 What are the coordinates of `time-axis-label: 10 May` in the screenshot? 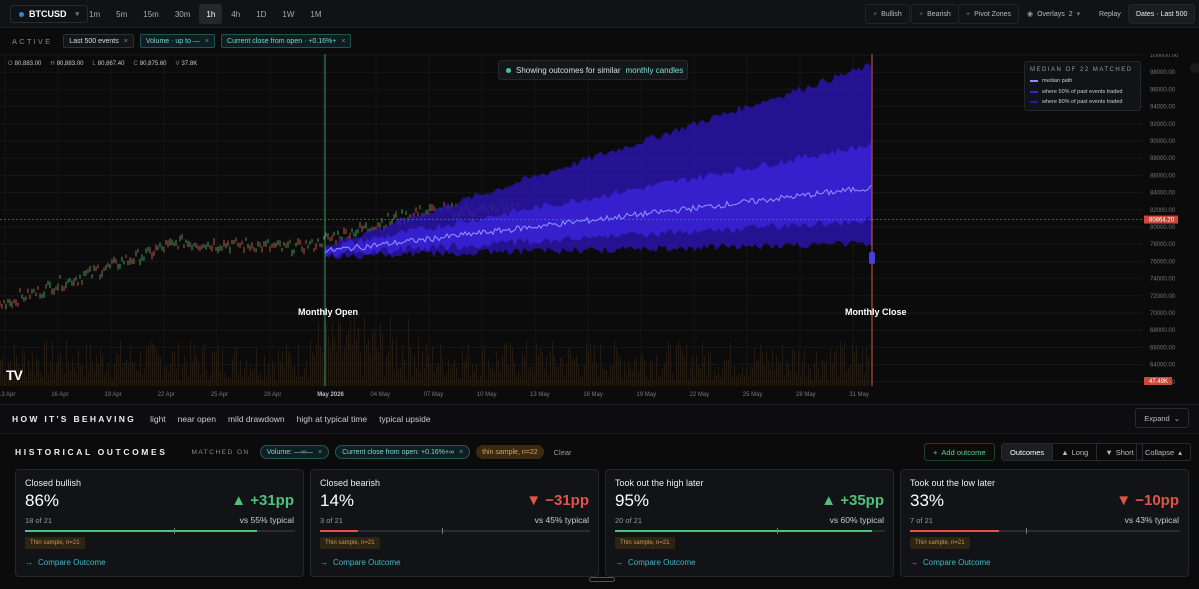 It's located at (487, 395).